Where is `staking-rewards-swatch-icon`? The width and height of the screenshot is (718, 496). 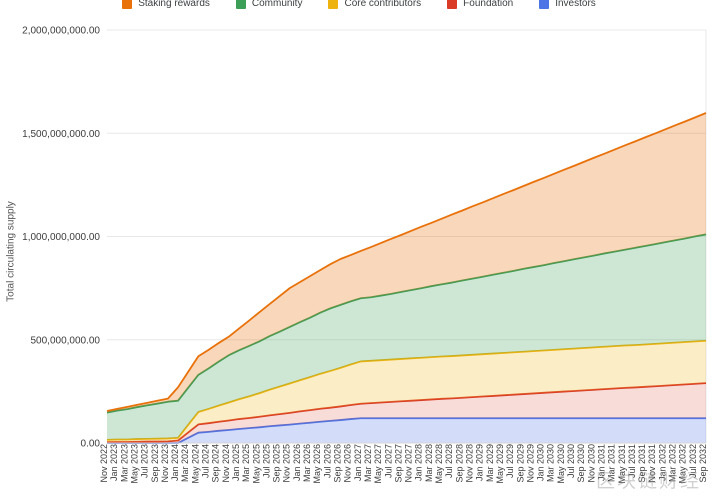 staking-rewards-swatch-icon is located at coordinates (127, 4).